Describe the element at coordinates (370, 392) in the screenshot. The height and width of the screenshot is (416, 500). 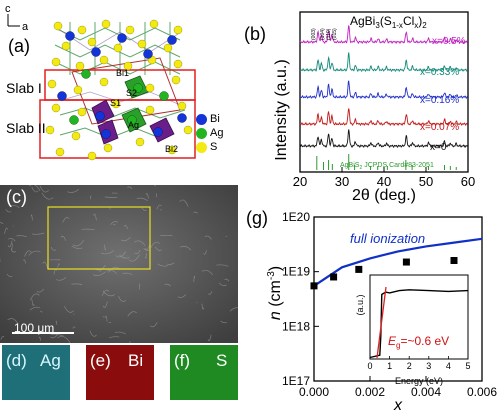
I see `carrier-xtick-label: 0.002` at that location.